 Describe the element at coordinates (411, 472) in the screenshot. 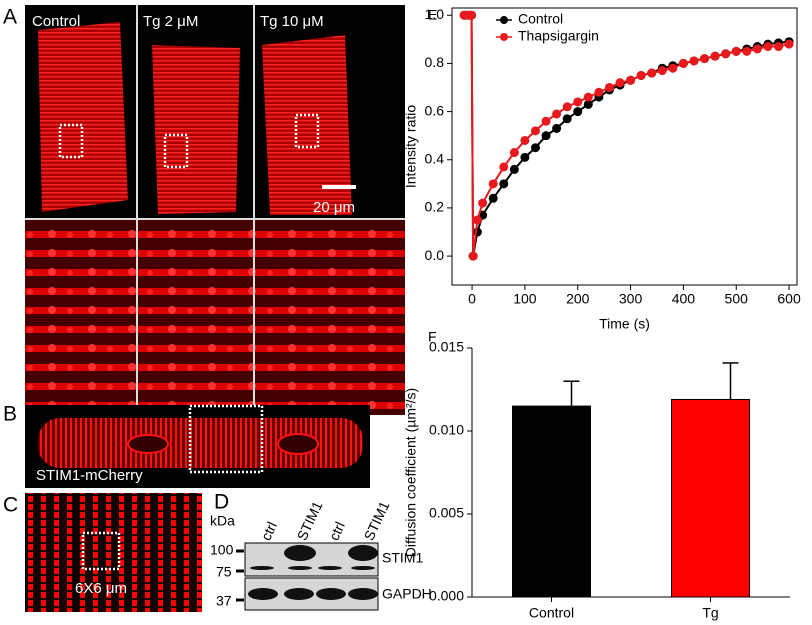

I see `y-axis-label: Diffusion coefficient (µm²/s)` at that location.